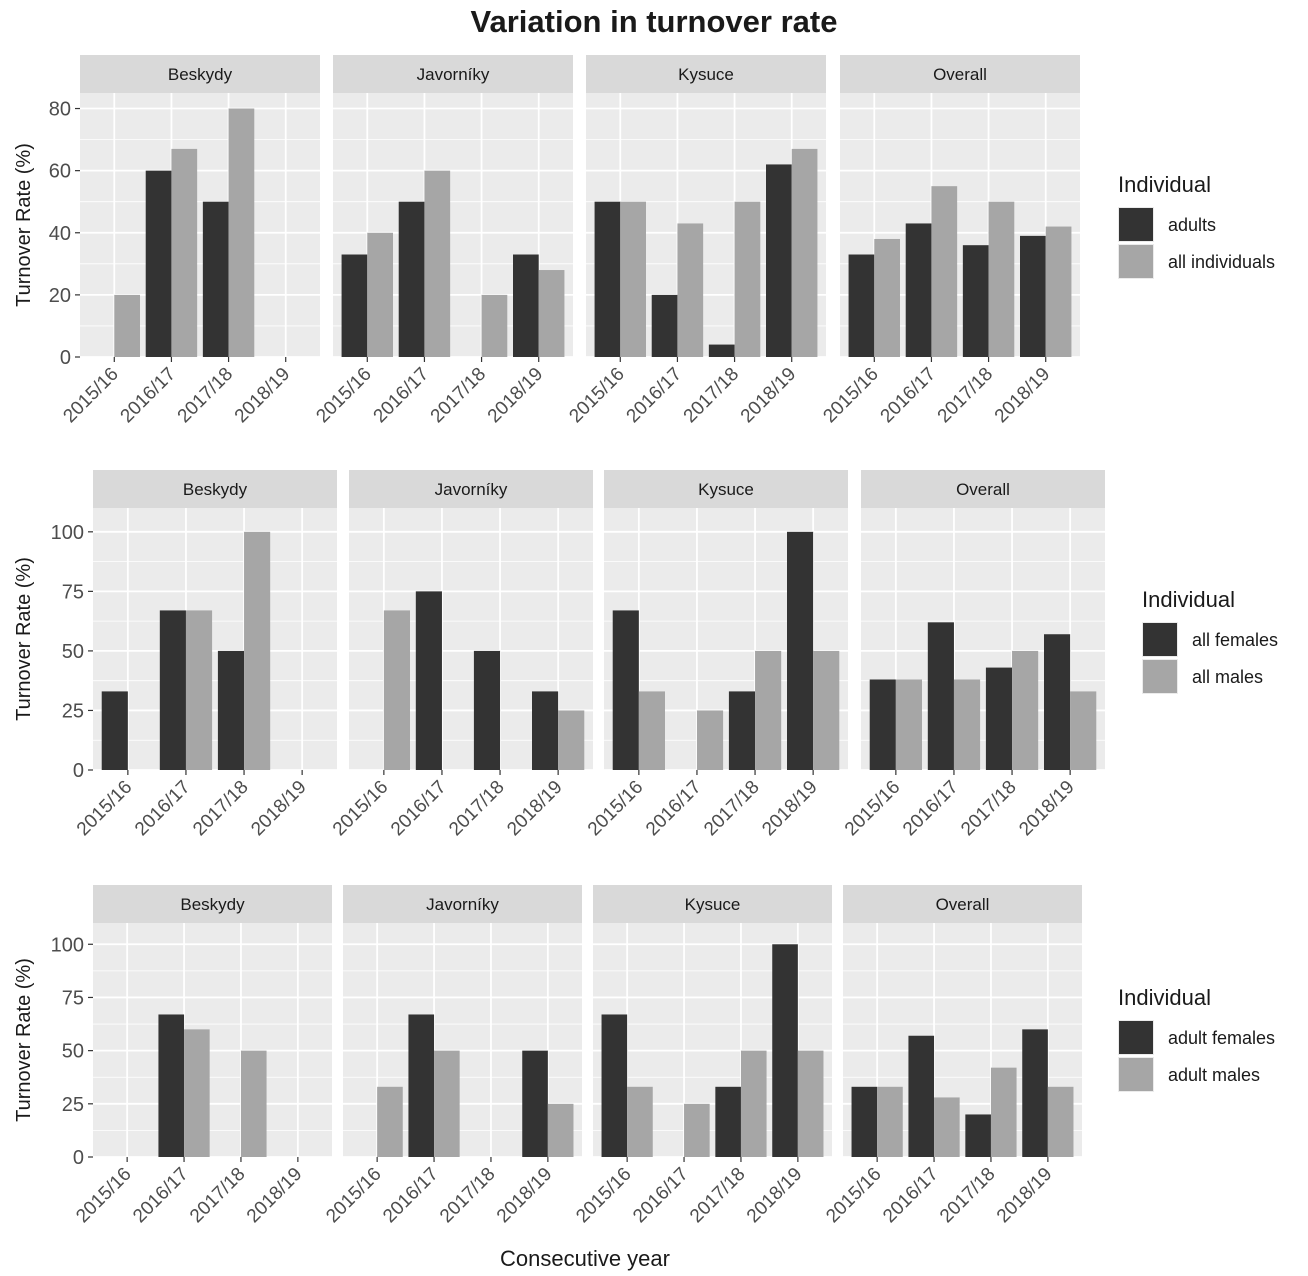  What do you see at coordinates (654, 21) in the screenshot?
I see `chart-title: Variation in turnover rate` at bounding box center [654, 21].